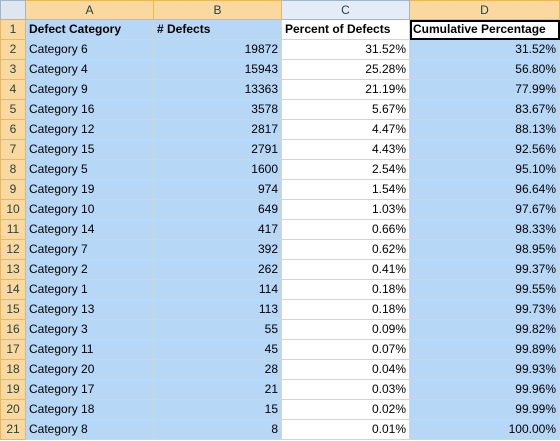 The width and height of the screenshot is (560, 441). I want to click on row-header: 12, so click(13, 249).